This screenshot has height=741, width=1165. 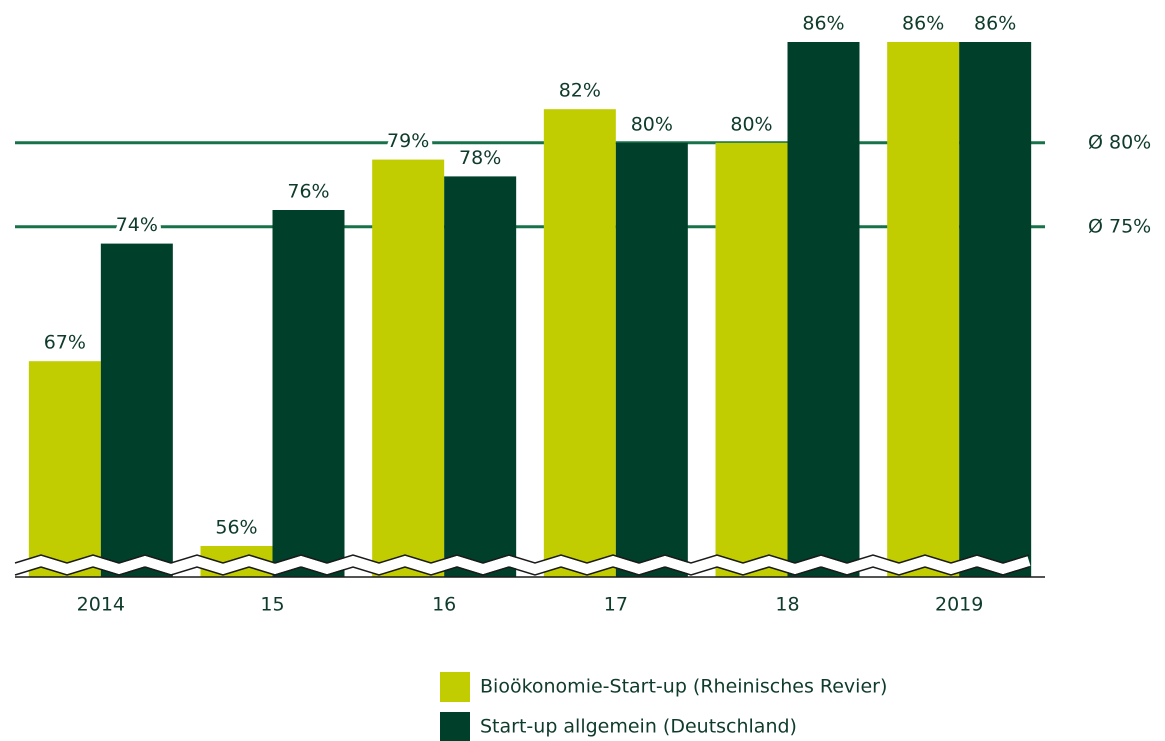 I want to click on value-label: 82%, so click(x=580, y=91).